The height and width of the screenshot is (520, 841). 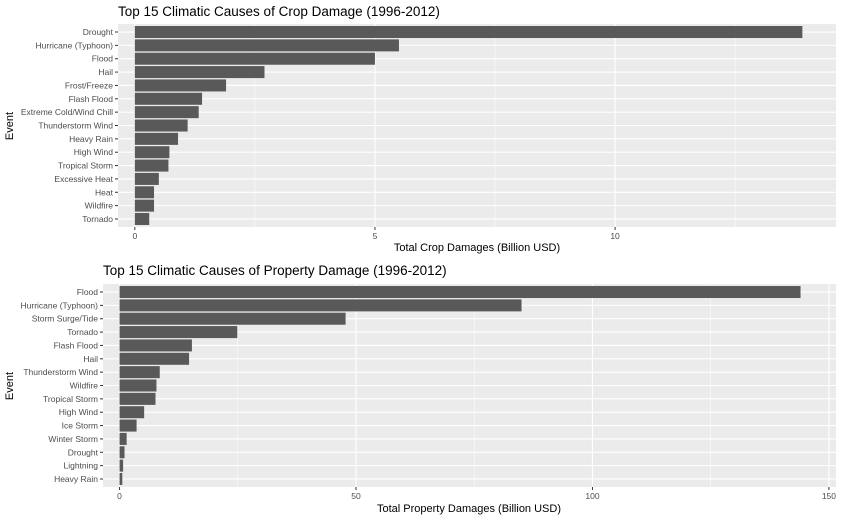 What do you see at coordinates (468, 32) in the screenshot?
I see `crop-bar-drought` at bounding box center [468, 32].